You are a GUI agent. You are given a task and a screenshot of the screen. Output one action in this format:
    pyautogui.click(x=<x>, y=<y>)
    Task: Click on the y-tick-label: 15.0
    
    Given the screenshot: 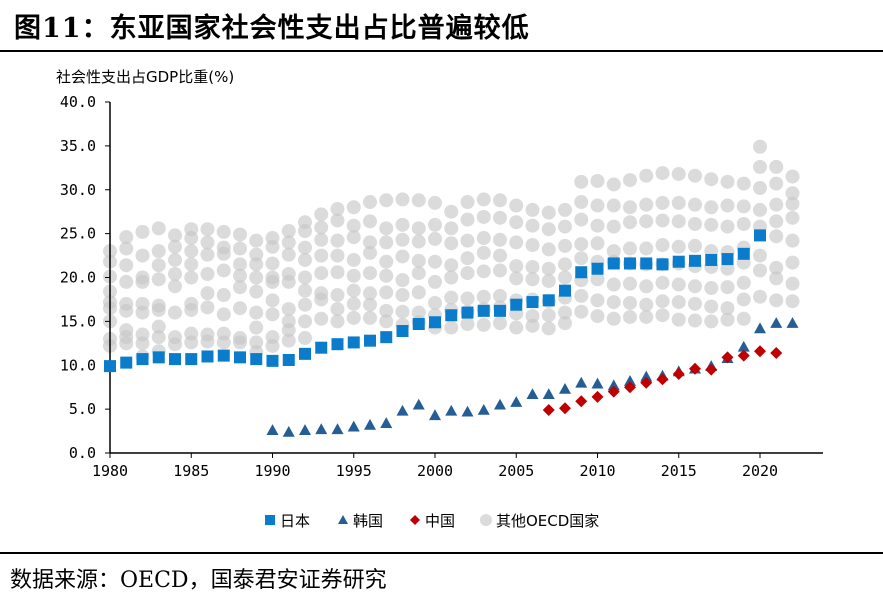 What is the action you would take?
    pyautogui.click(x=78, y=321)
    